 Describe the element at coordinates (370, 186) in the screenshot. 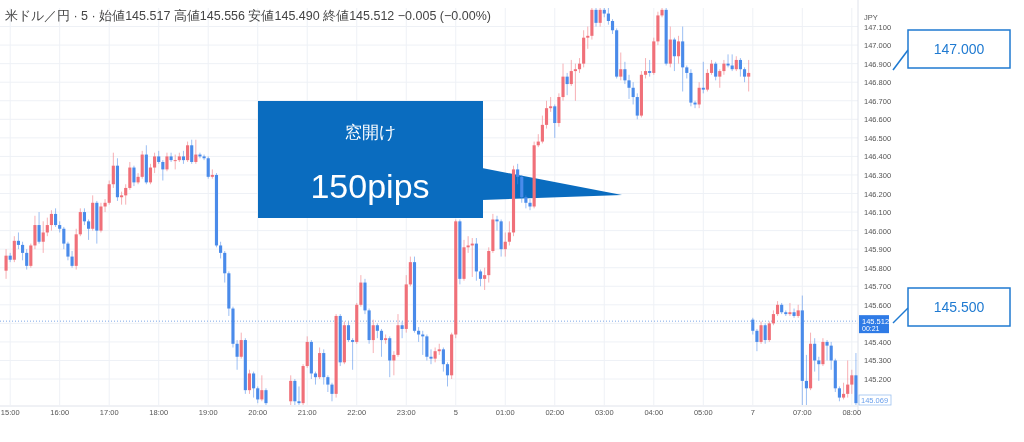

I see `annotation: 150pips` at that location.